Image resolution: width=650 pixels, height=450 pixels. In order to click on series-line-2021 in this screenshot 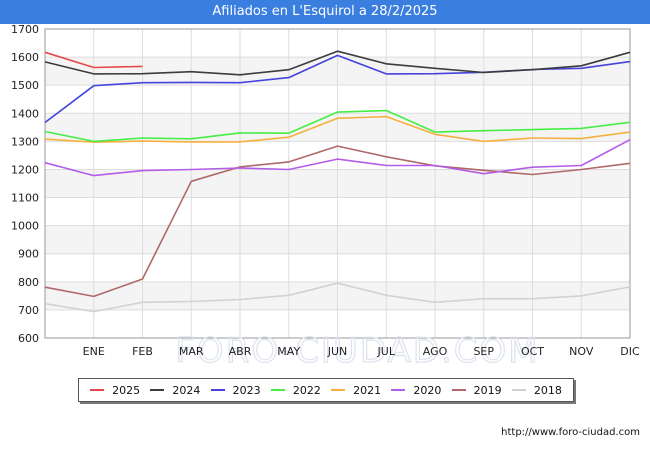, I will do `click(337, 129)`.